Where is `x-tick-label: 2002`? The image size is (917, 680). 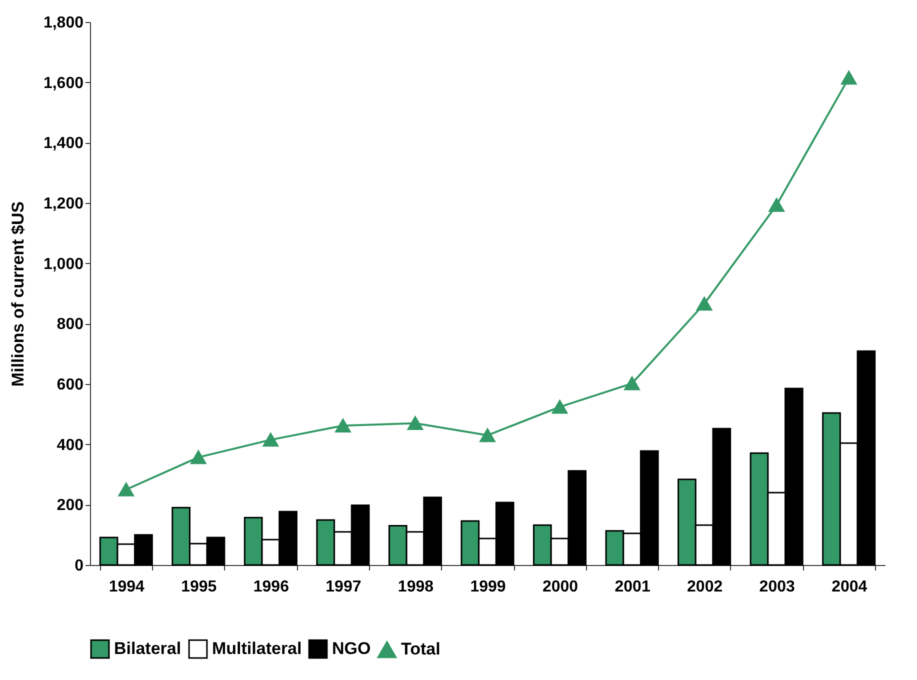 x-tick-label: 2002 is located at coordinates (705, 587).